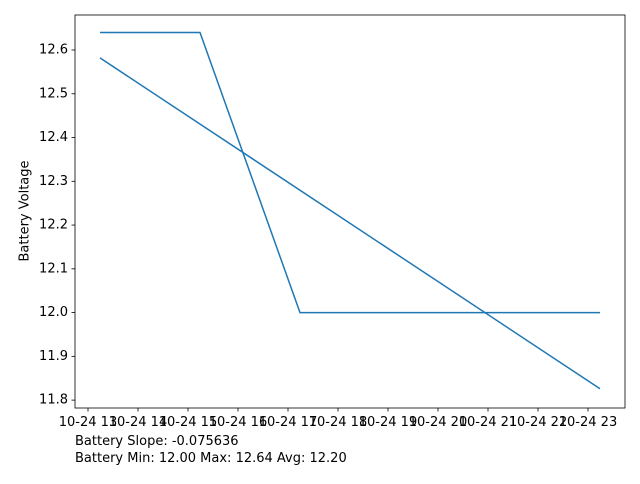 Image resolution: width=640 pixels, height=484 pixels. Describe the element at coordinates (588, 422) in the screenshot. I see `x-tick-label: 10-24 23` at that location.